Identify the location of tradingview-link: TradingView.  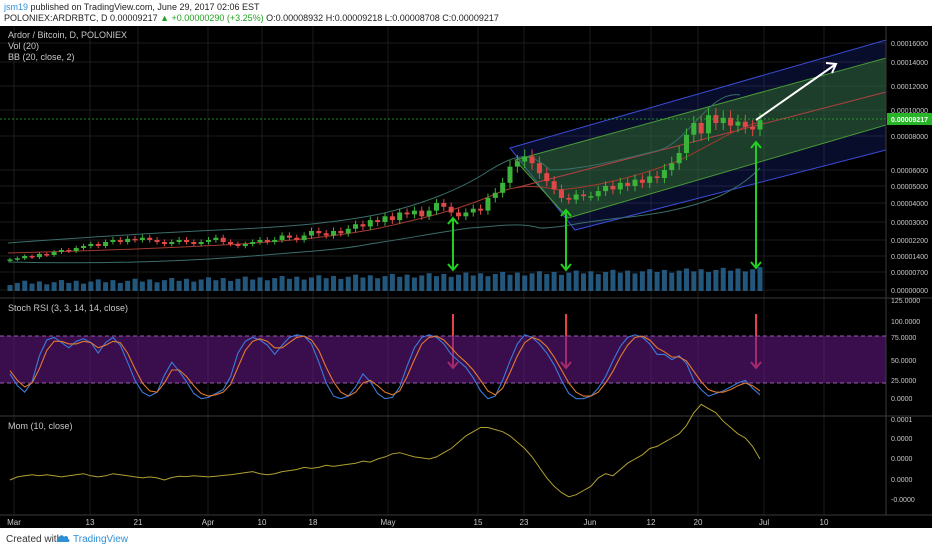
(101, 539).